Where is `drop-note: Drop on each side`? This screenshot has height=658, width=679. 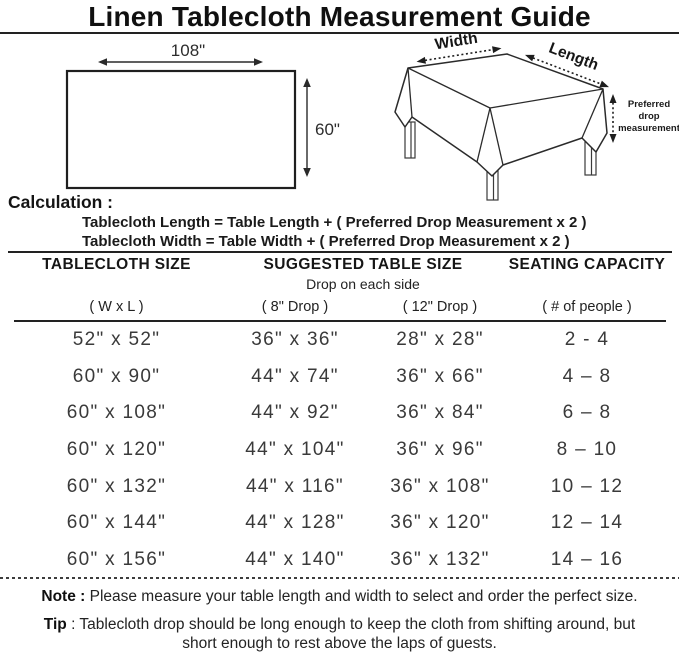 drop-note: Drop on each side is located at coordinates (363, 284).